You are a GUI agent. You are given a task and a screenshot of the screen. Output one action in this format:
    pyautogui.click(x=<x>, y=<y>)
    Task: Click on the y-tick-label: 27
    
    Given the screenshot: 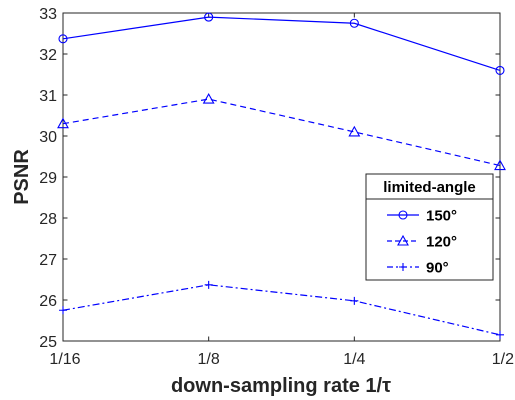 What is the action you would take?
    pyautogui.click(x=48, y=260)
    